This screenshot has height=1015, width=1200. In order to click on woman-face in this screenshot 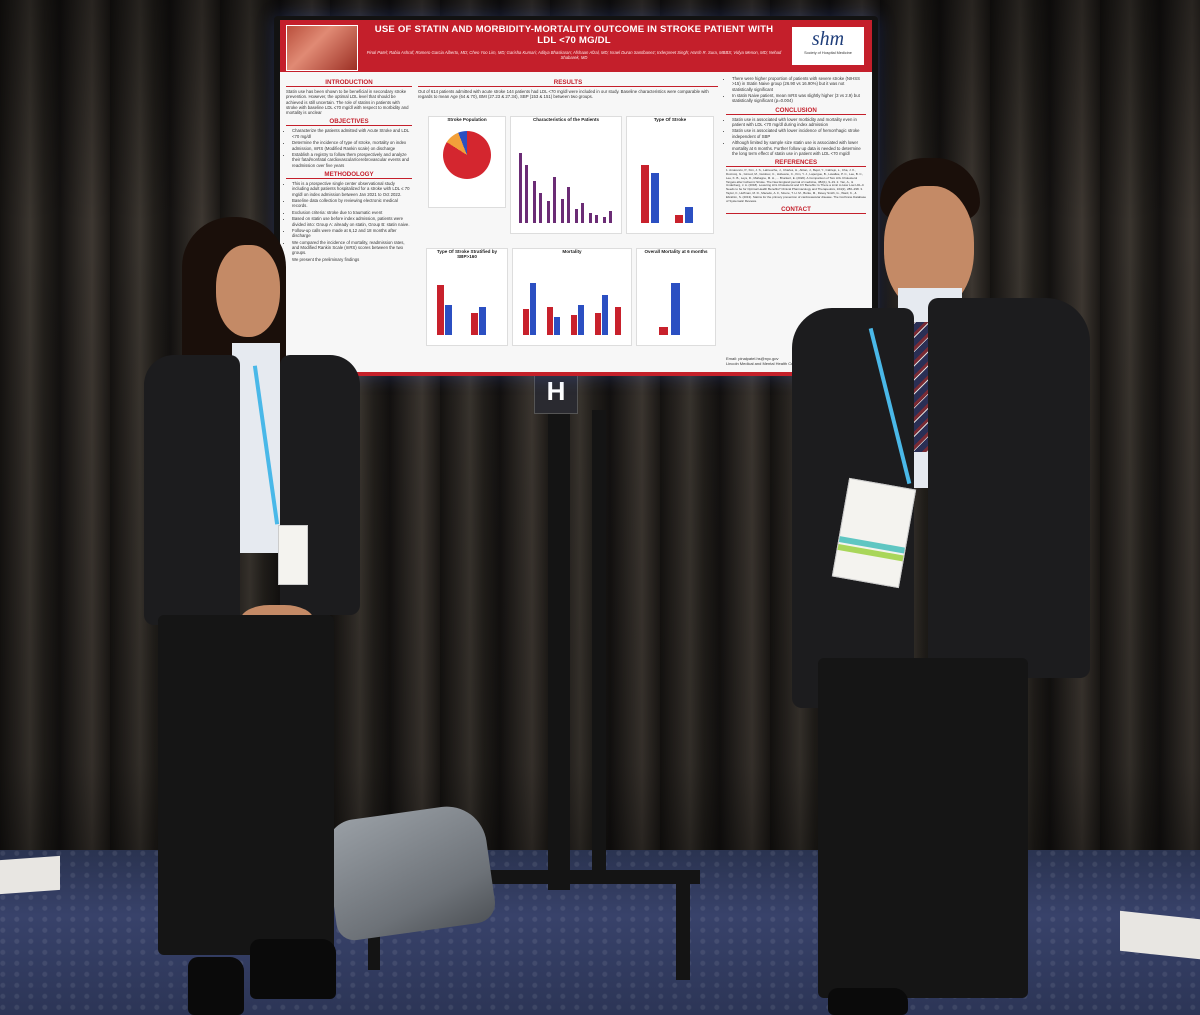, I will do `click(248, 291)`.